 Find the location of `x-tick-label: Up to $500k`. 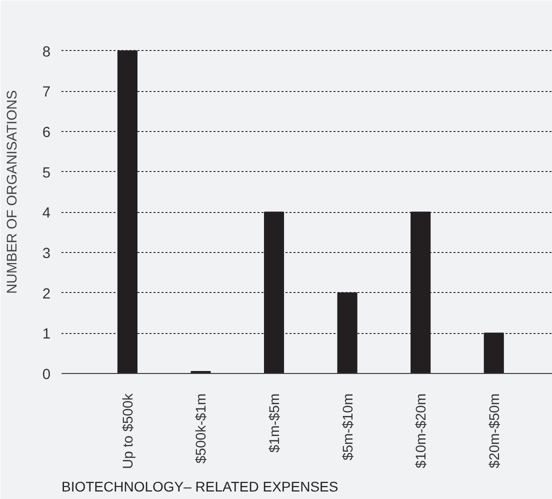

x-tick-label: Up to $500k is located at coordinates (127, 430).